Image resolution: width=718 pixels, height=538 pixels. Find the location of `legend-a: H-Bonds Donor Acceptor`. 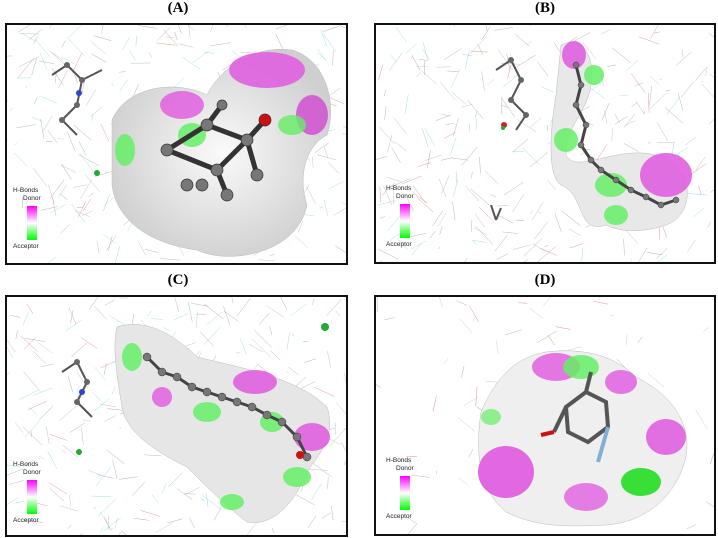

legend-a: H-Bonds Donor Acceptor is located at coordinates (27, 219).